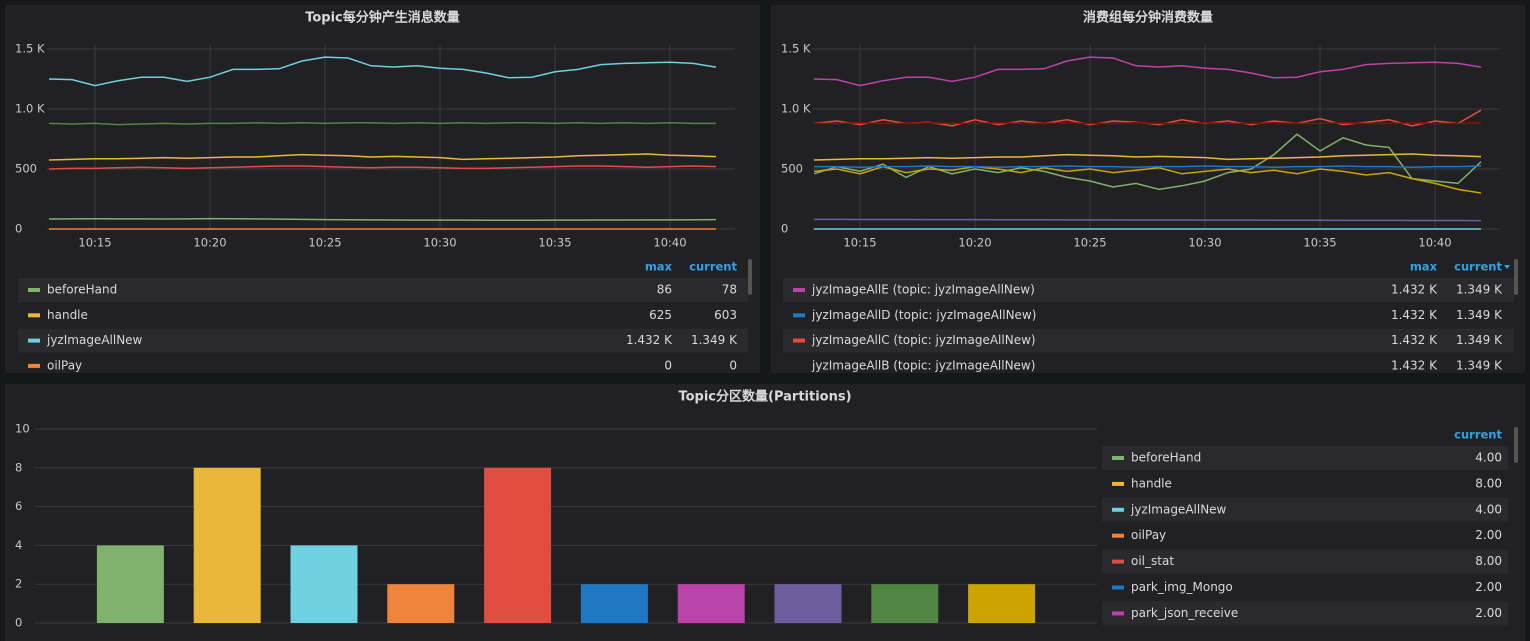 The image size is (1530, 641). Describe the element at coordinates (664, 290) in the screenshot. I see `legend-value: 86` at that location.